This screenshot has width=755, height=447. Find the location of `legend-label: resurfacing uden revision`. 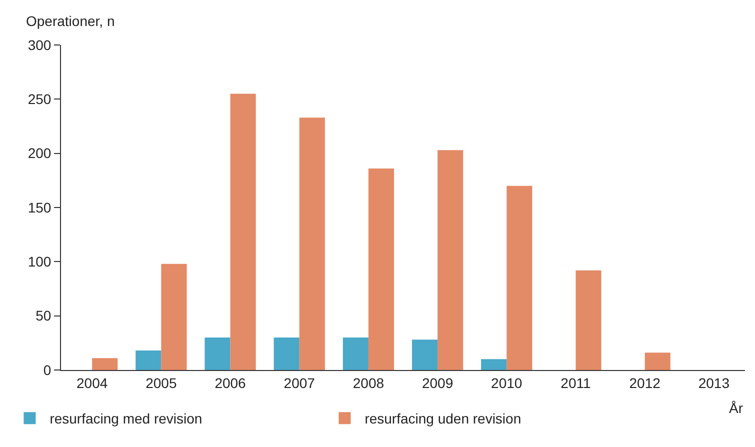

legend-label: resurfacing uden revision is located at coordinates (443, 418).